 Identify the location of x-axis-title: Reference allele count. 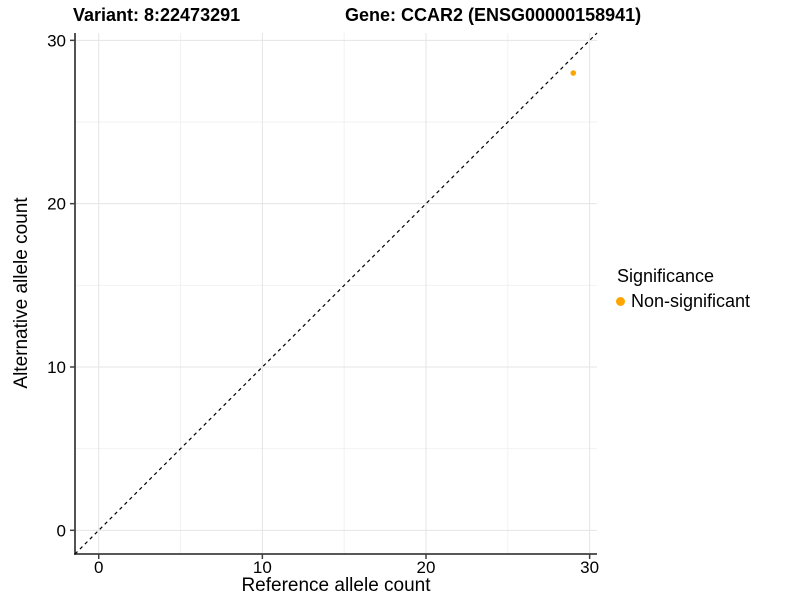
(336, 585).